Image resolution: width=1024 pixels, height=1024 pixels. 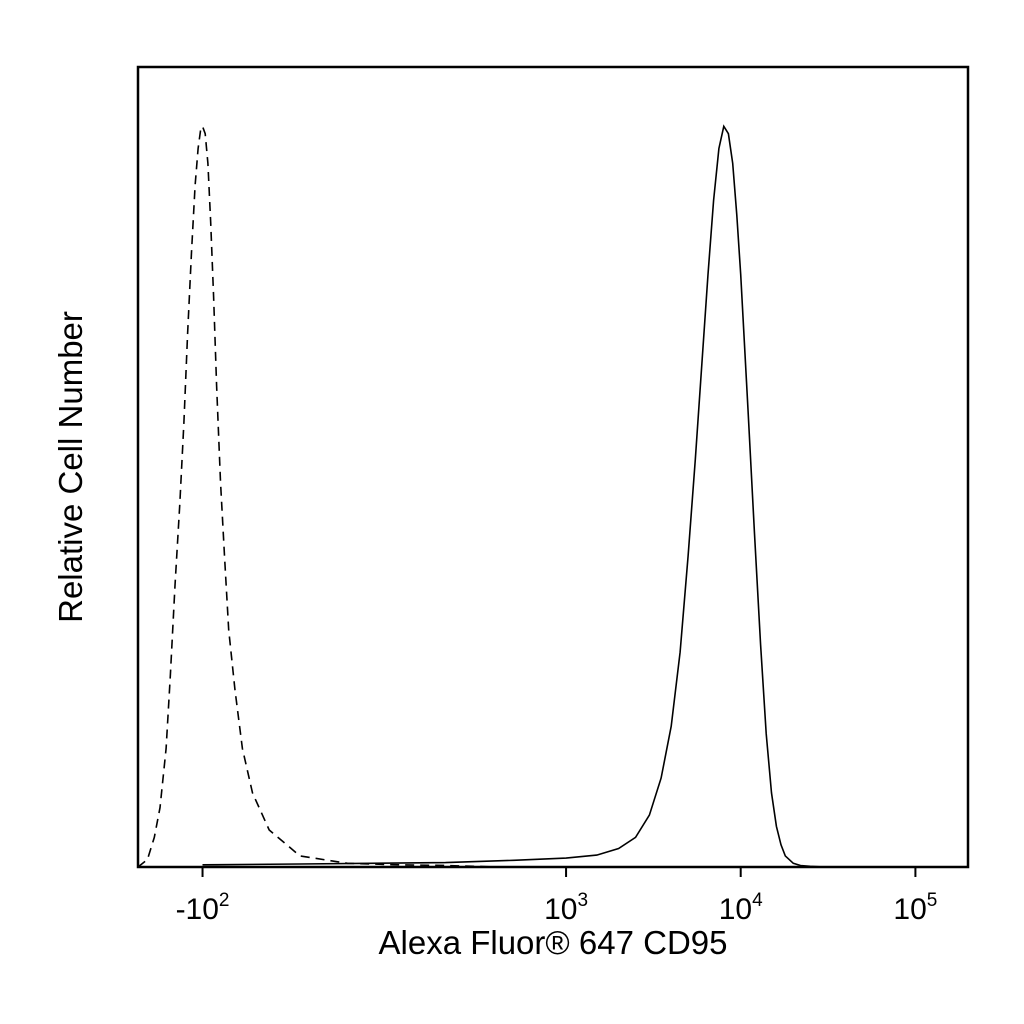 I want to click on x-tick-label: 10⁵, so click(x=915, y=908).